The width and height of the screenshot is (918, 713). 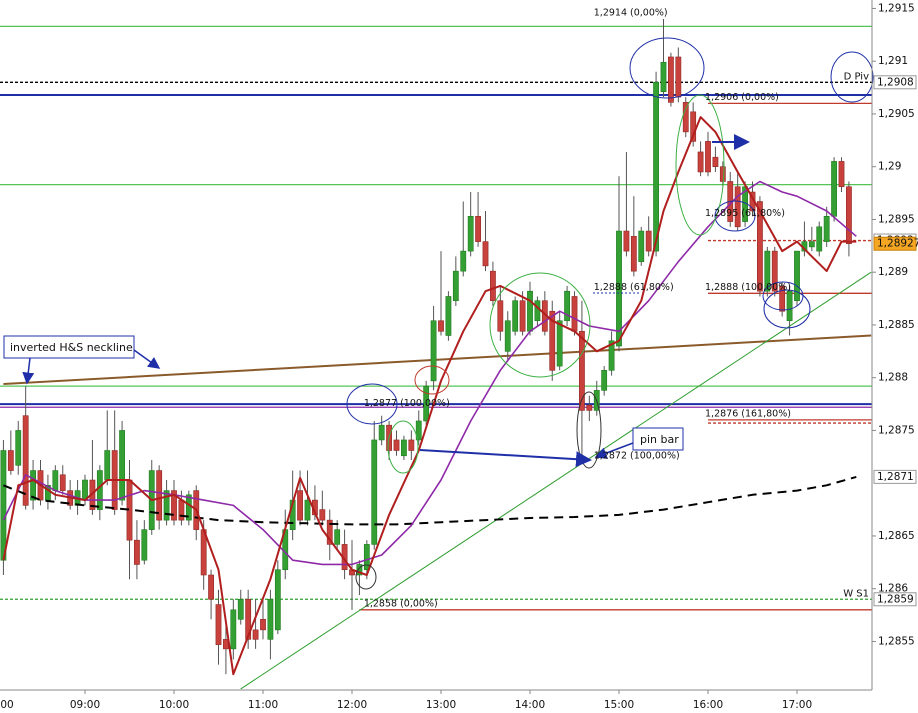 What do you see at coordinates (745, 213) in the screenshot?
I see `fib-label: 1,2895 (61,80%)` at bounding box center [745, 213].